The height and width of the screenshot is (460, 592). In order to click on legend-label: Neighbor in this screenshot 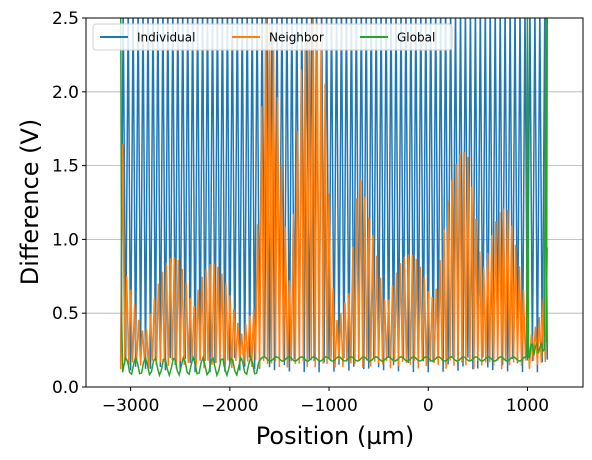, I will do `click(296, 38)`.